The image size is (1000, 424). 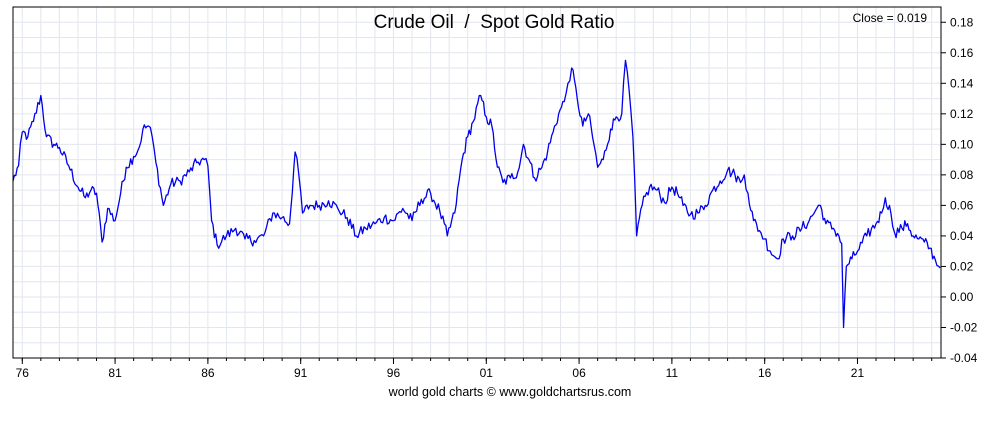 I want to click on y-tick-label: 0.00, so click(x=962, y=297).